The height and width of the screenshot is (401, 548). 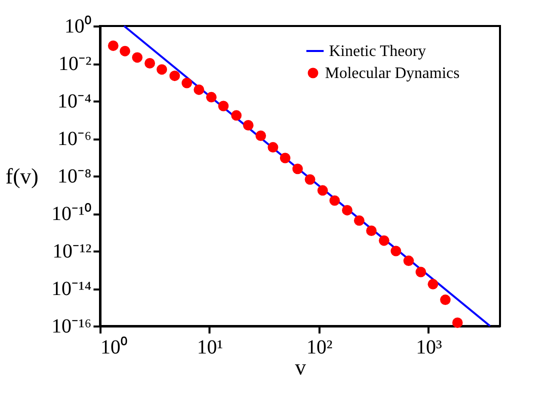 I want to click on y-tick-label: 10⁻⁴, so click(x=75, y=101).